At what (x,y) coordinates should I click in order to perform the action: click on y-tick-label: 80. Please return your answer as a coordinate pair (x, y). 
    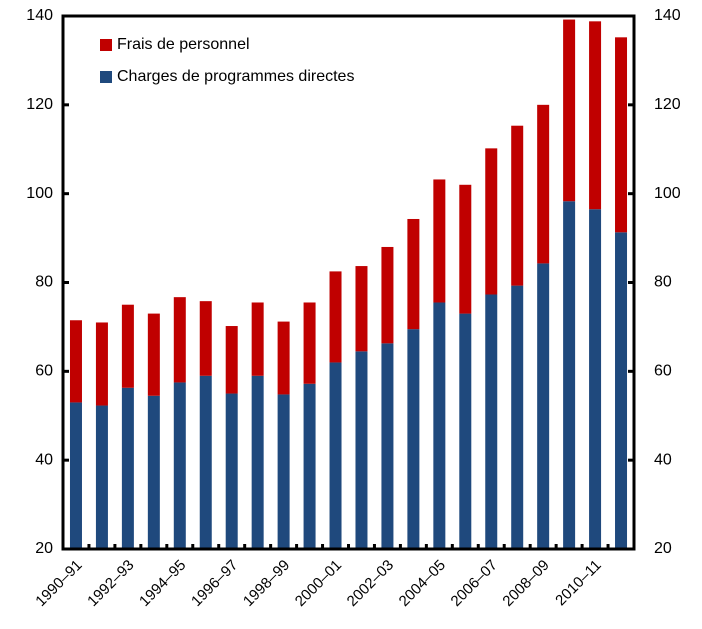
    Looking at the image, I should click on (44, 282).